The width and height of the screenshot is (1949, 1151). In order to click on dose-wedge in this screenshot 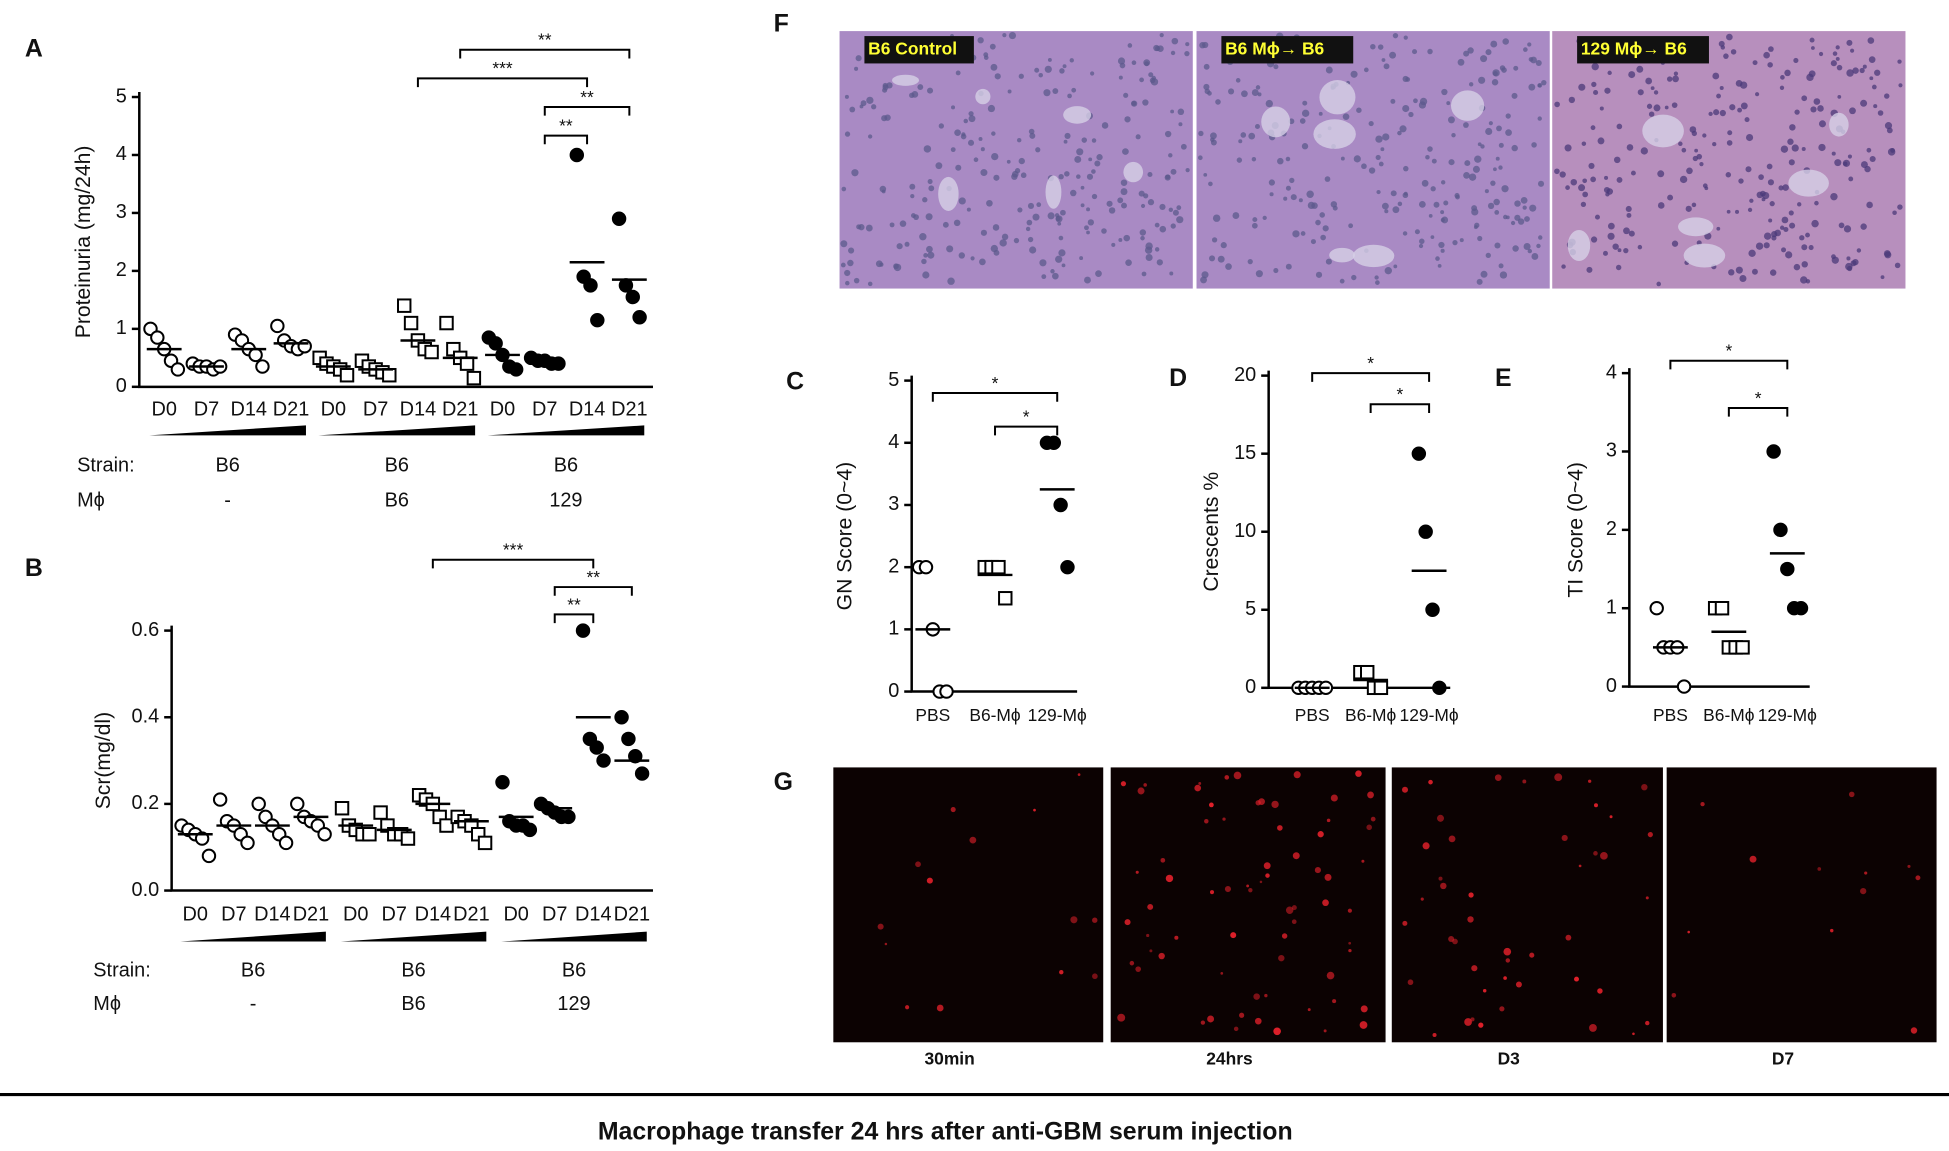, I will do `click(227, 430)`.